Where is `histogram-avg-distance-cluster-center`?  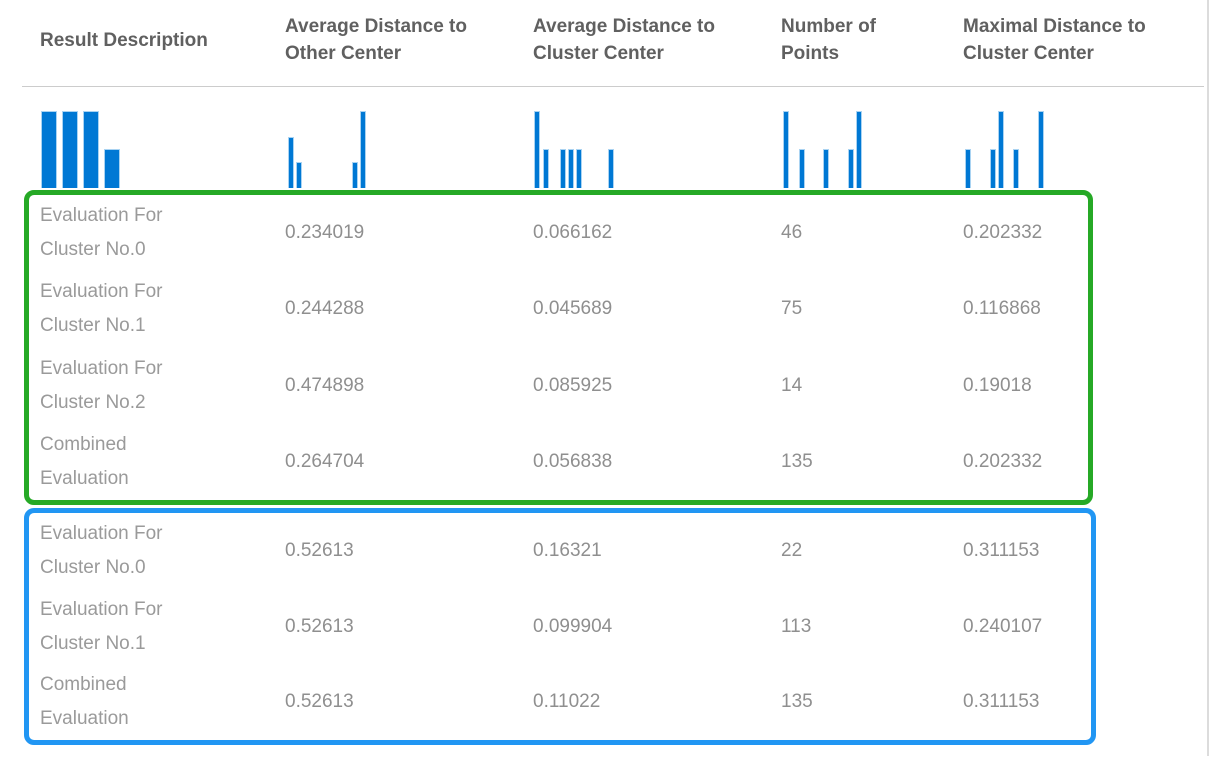 histogram-avg-distance-cluster-center is located at coordinates (657, 143).